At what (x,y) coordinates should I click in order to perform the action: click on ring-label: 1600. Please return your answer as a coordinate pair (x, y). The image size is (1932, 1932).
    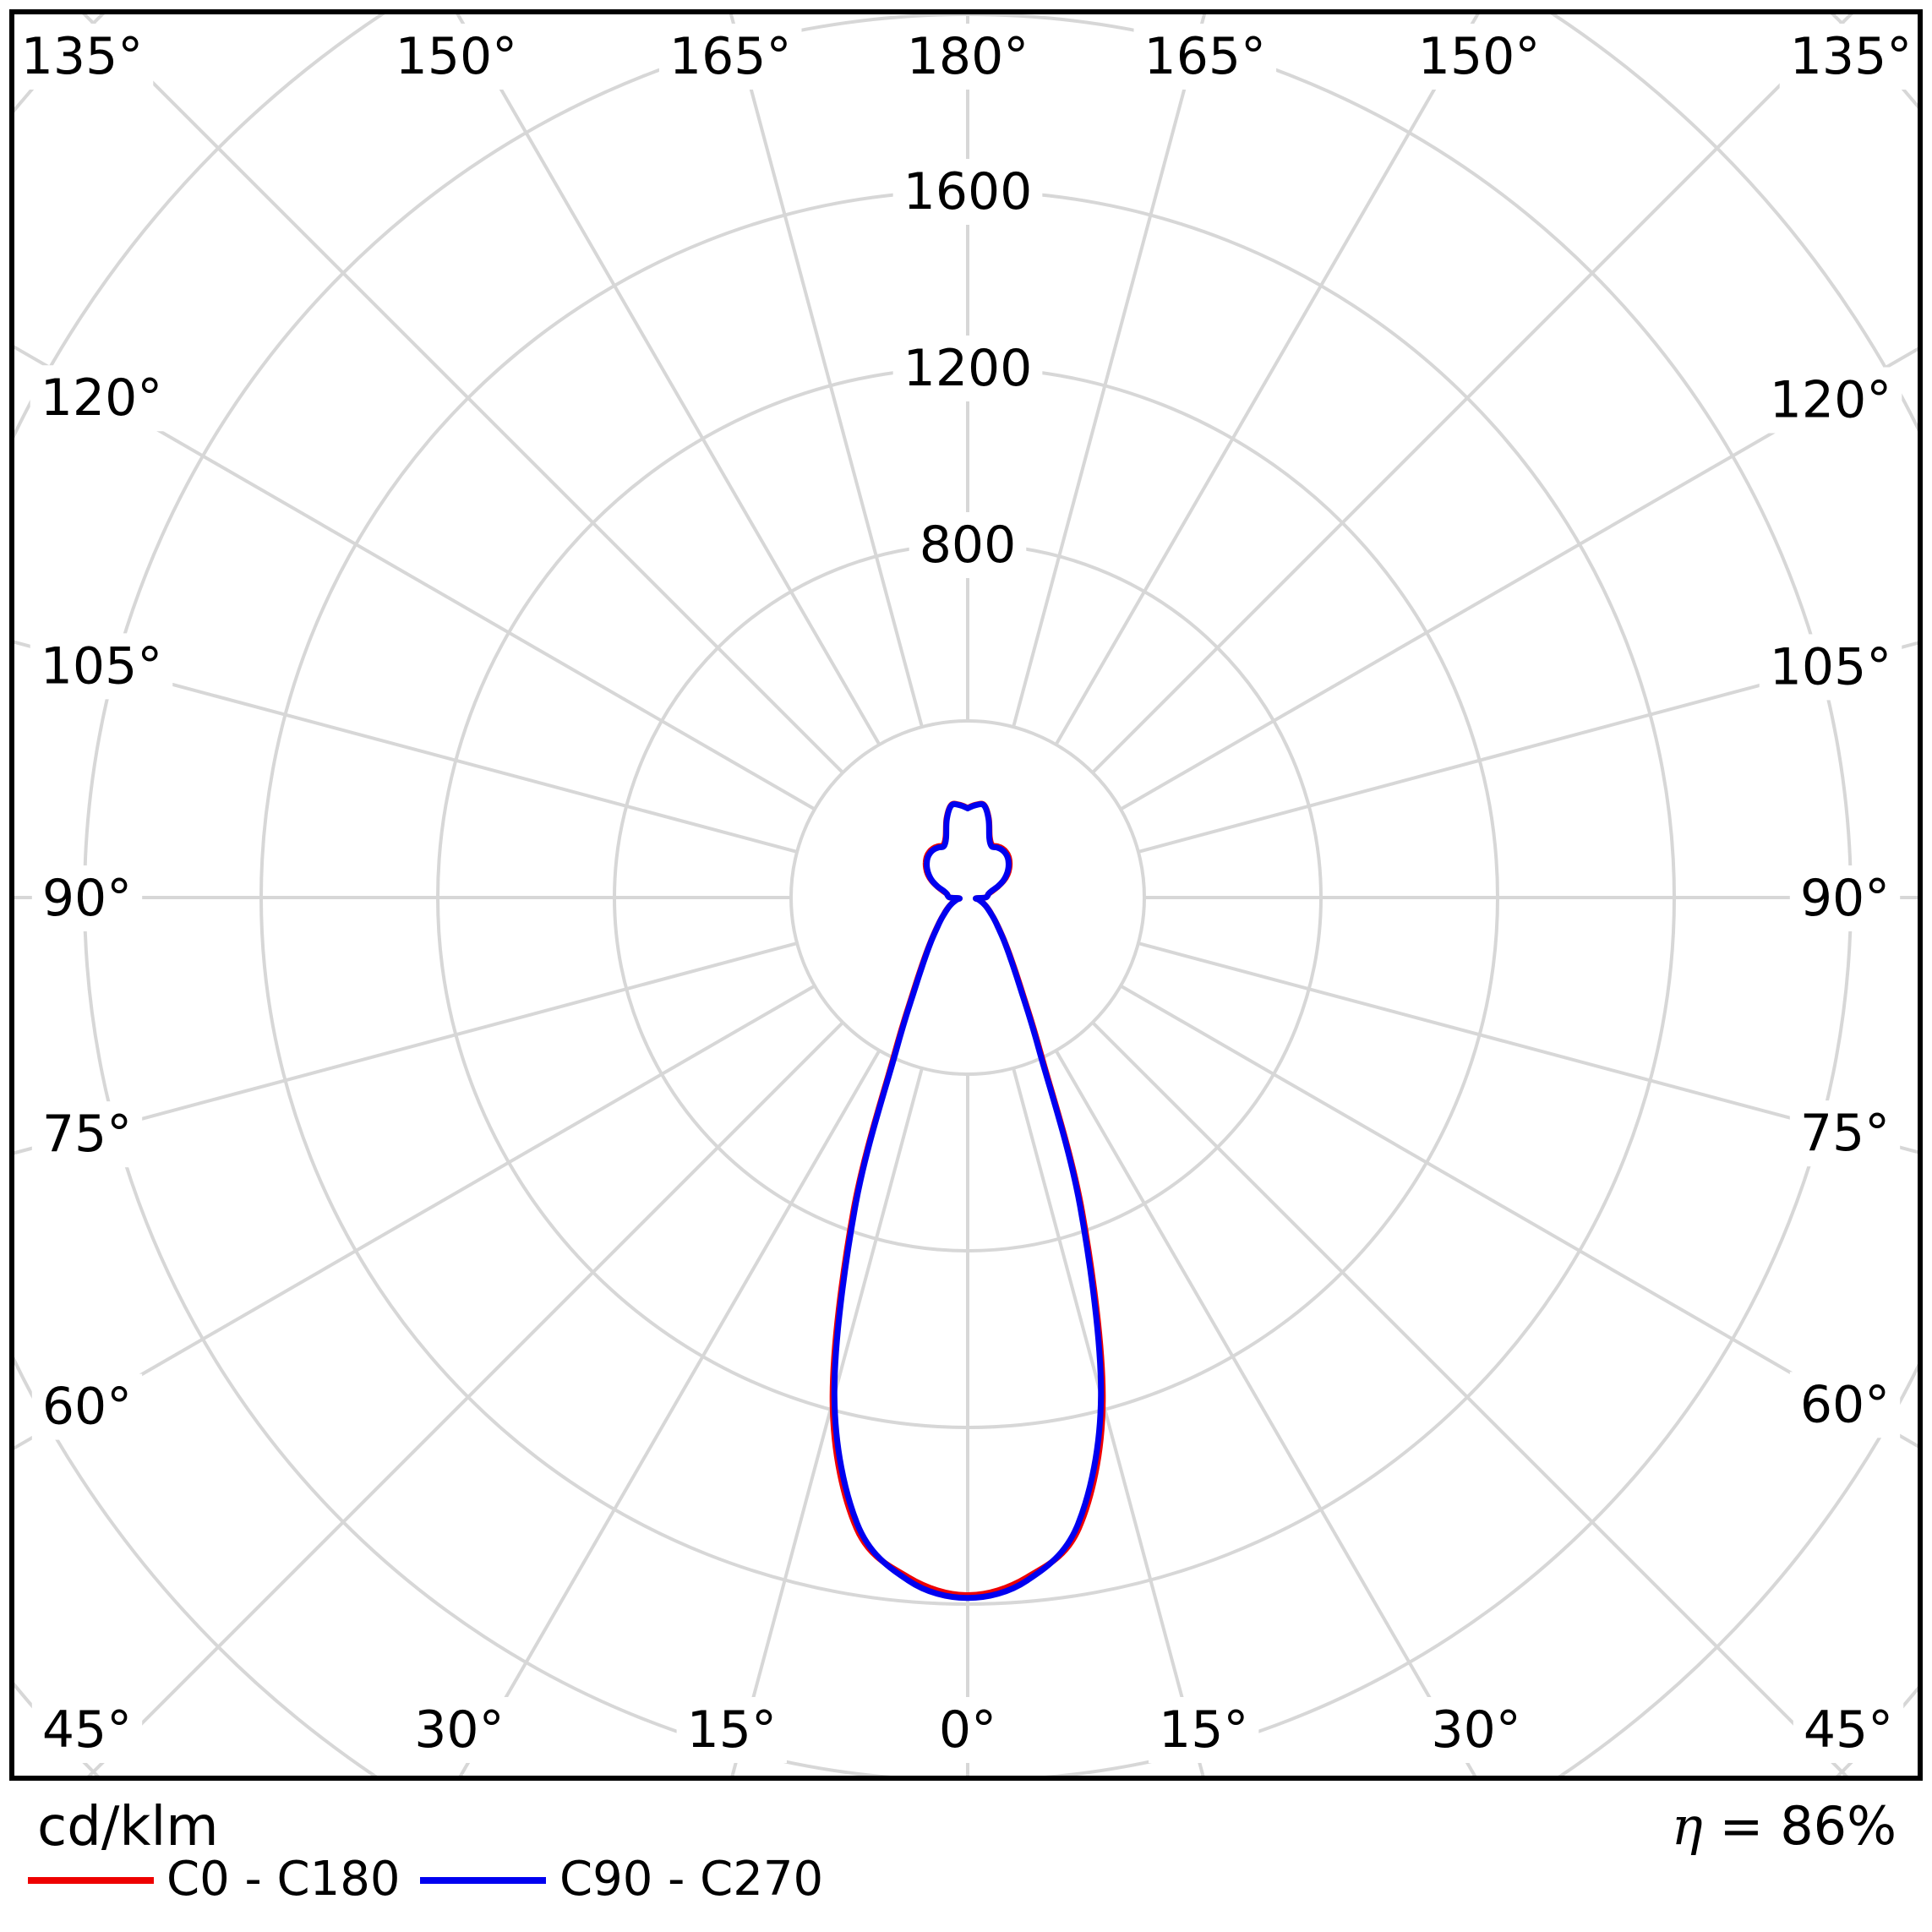
    Looking at the image, I should click on (968, 192).